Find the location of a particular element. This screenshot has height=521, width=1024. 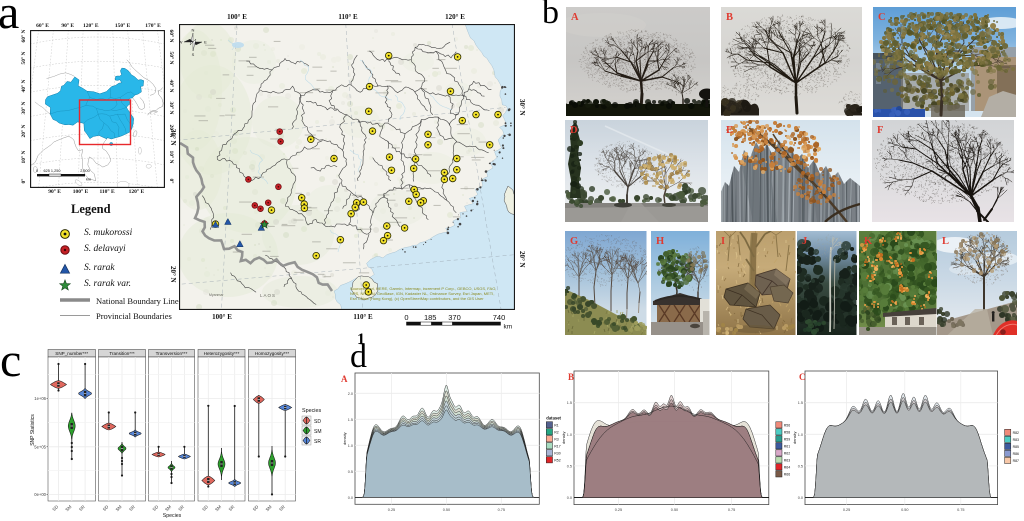

svg-text: H is located at coordinates (660, 241).